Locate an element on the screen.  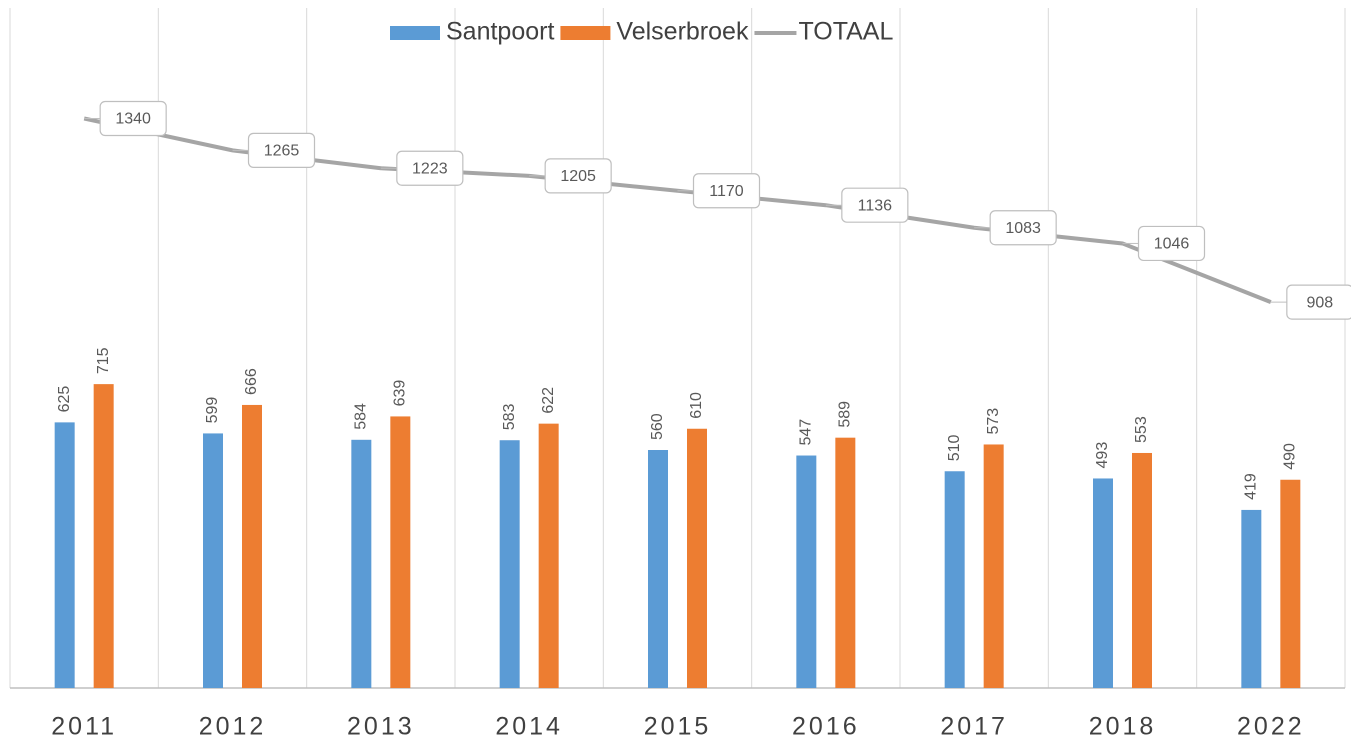
data-label: 553 is located at coordinates (1141, 429).